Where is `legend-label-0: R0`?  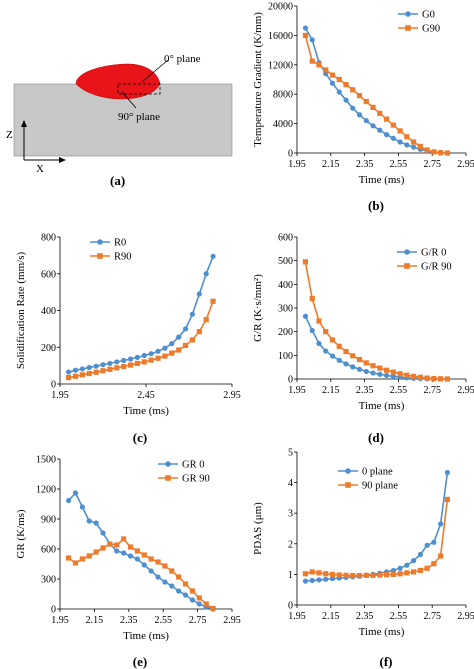 legend-label-0: R0 is located at coordinates (120, 243).